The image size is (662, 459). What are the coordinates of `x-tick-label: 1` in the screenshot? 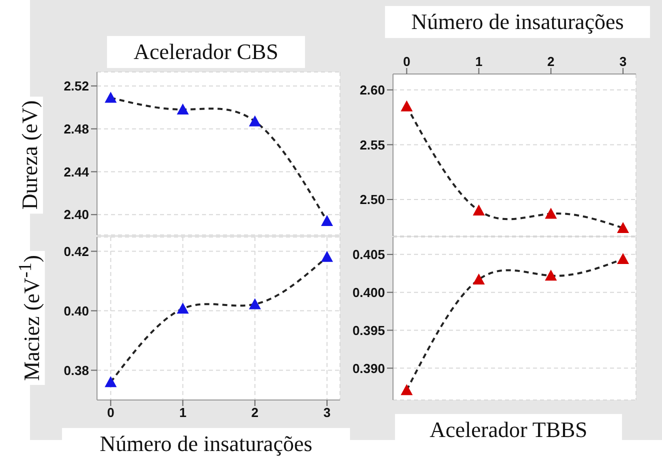 It's located at (182, 412).